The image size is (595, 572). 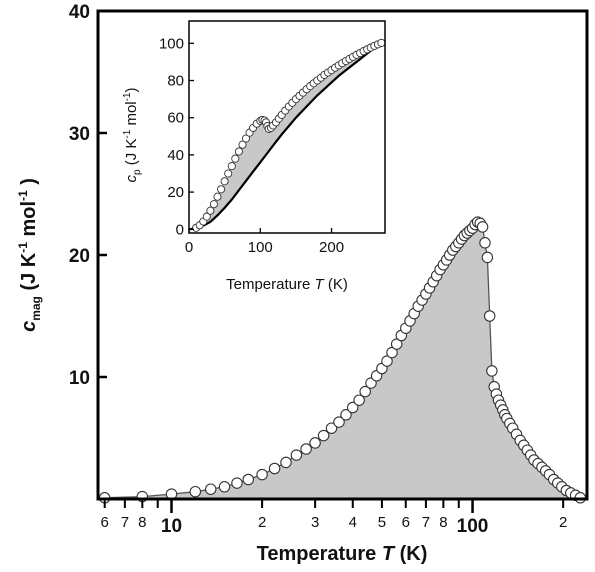 What do you see at coordinates (127, 96) in the screenshot?
I see `inset-y-axis-unit-exp2: -1` at bounding box center [127, 96].